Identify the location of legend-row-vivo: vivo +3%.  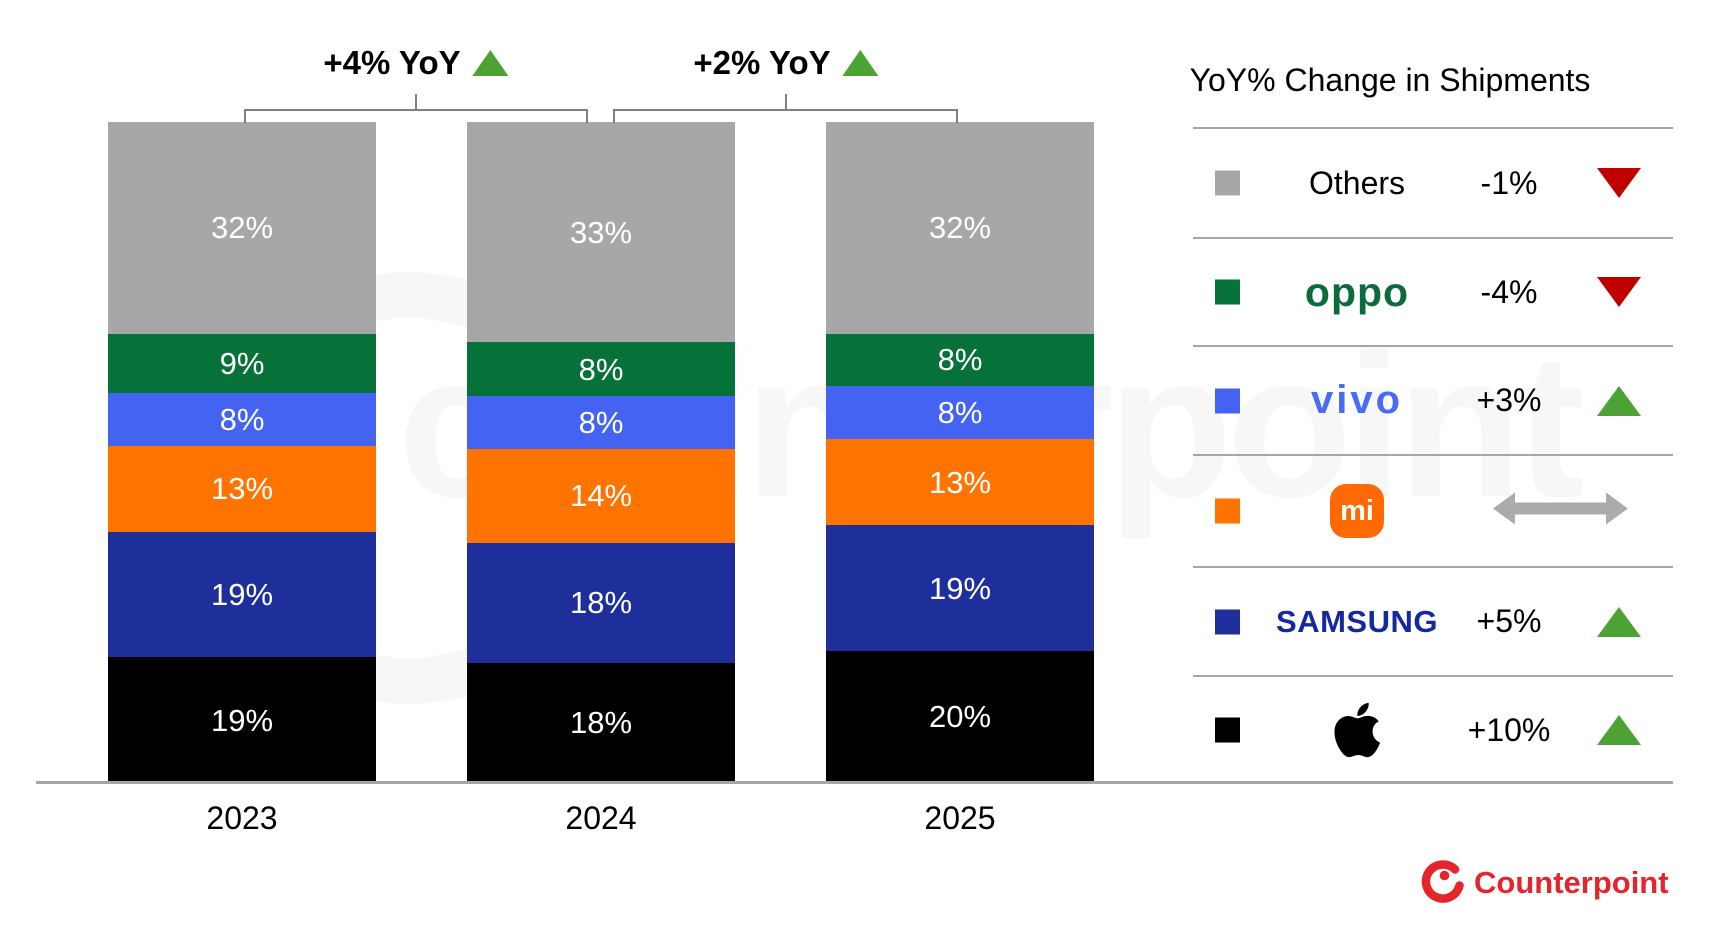
(1433, 399).